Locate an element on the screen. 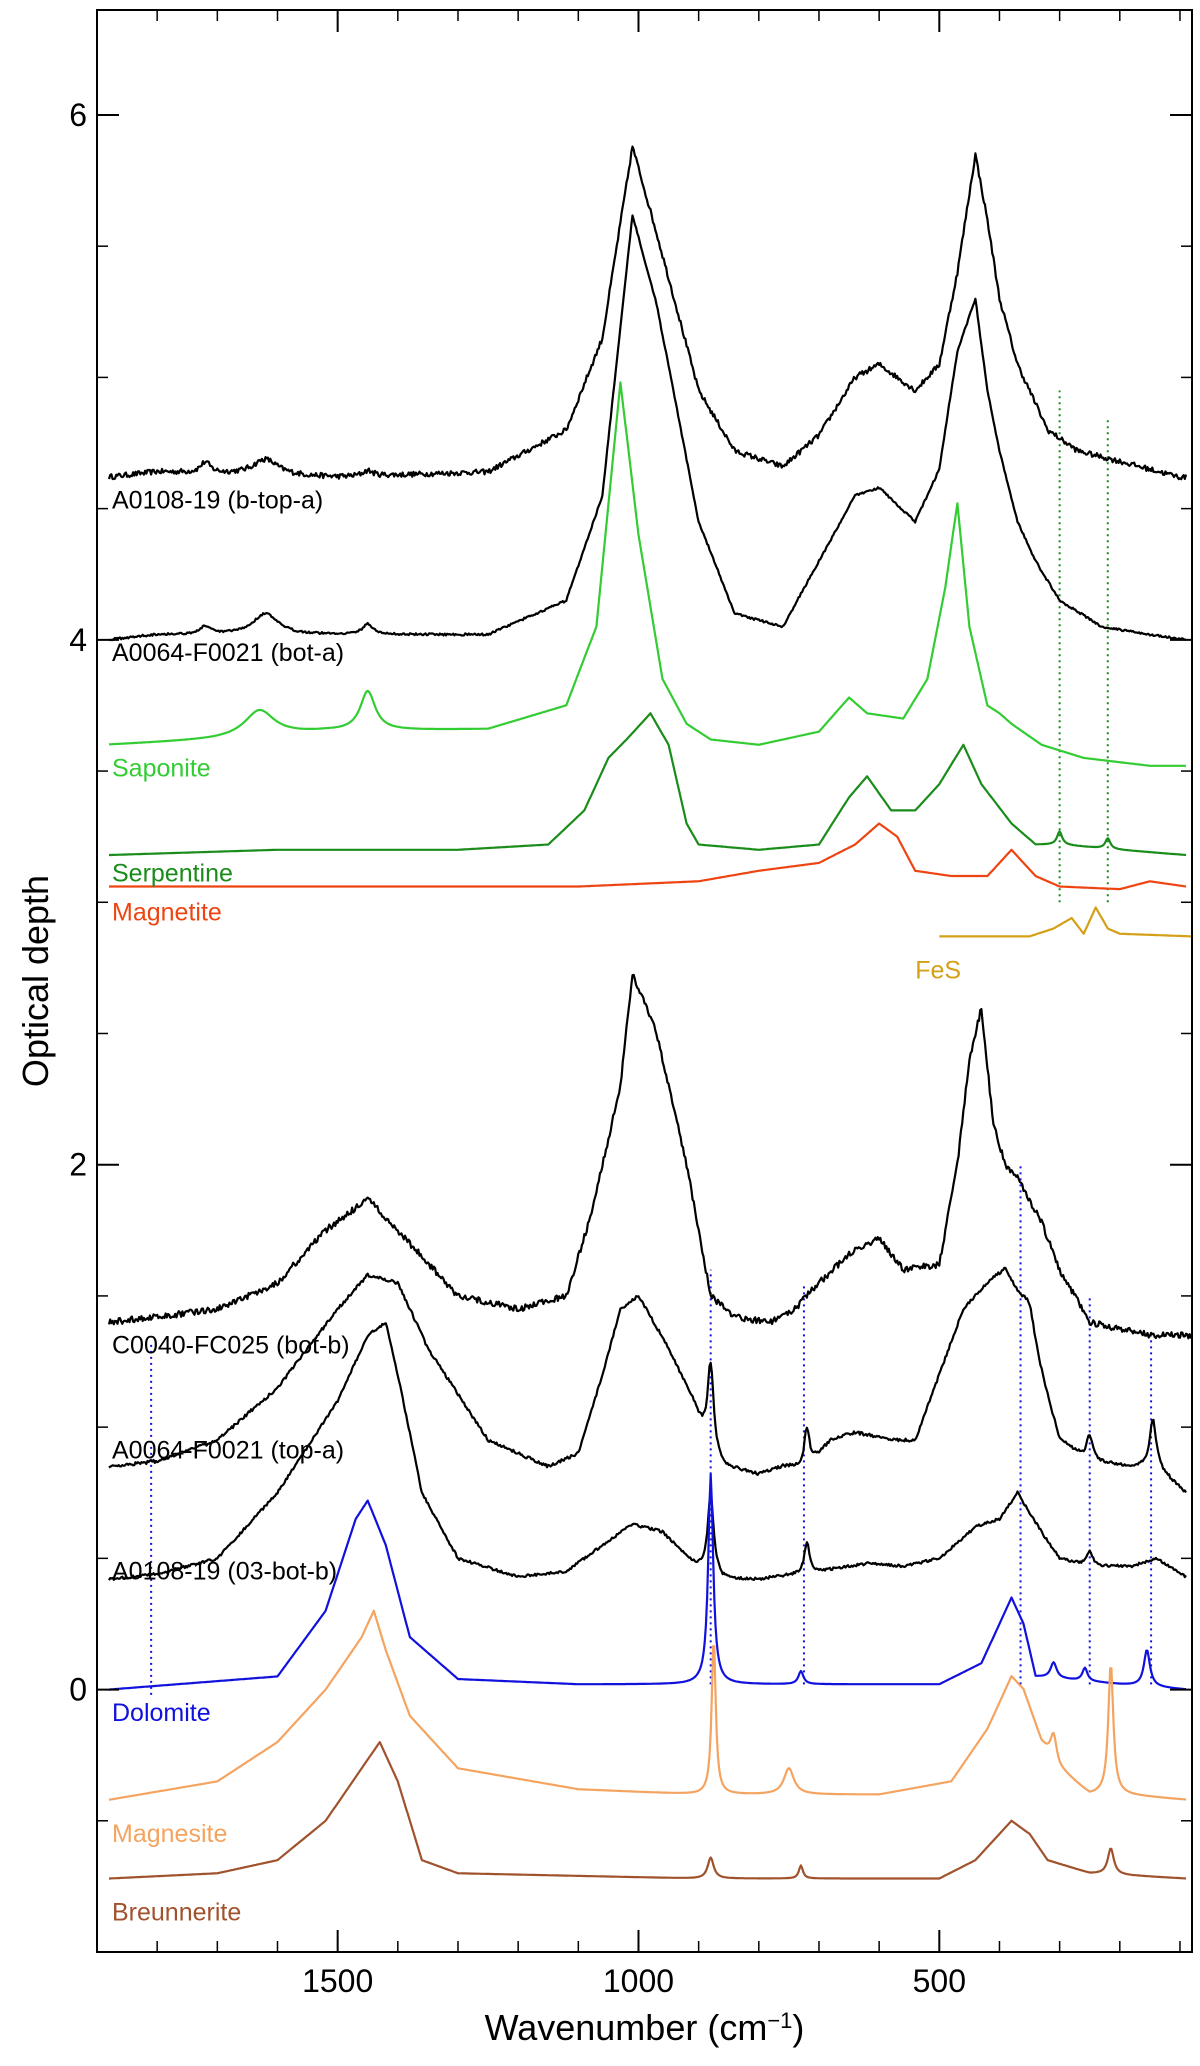 The height and width of the screenshot is (2066, 1200). series-line-a0108-19-03-bot-b is located at coordinates (647, 1451).